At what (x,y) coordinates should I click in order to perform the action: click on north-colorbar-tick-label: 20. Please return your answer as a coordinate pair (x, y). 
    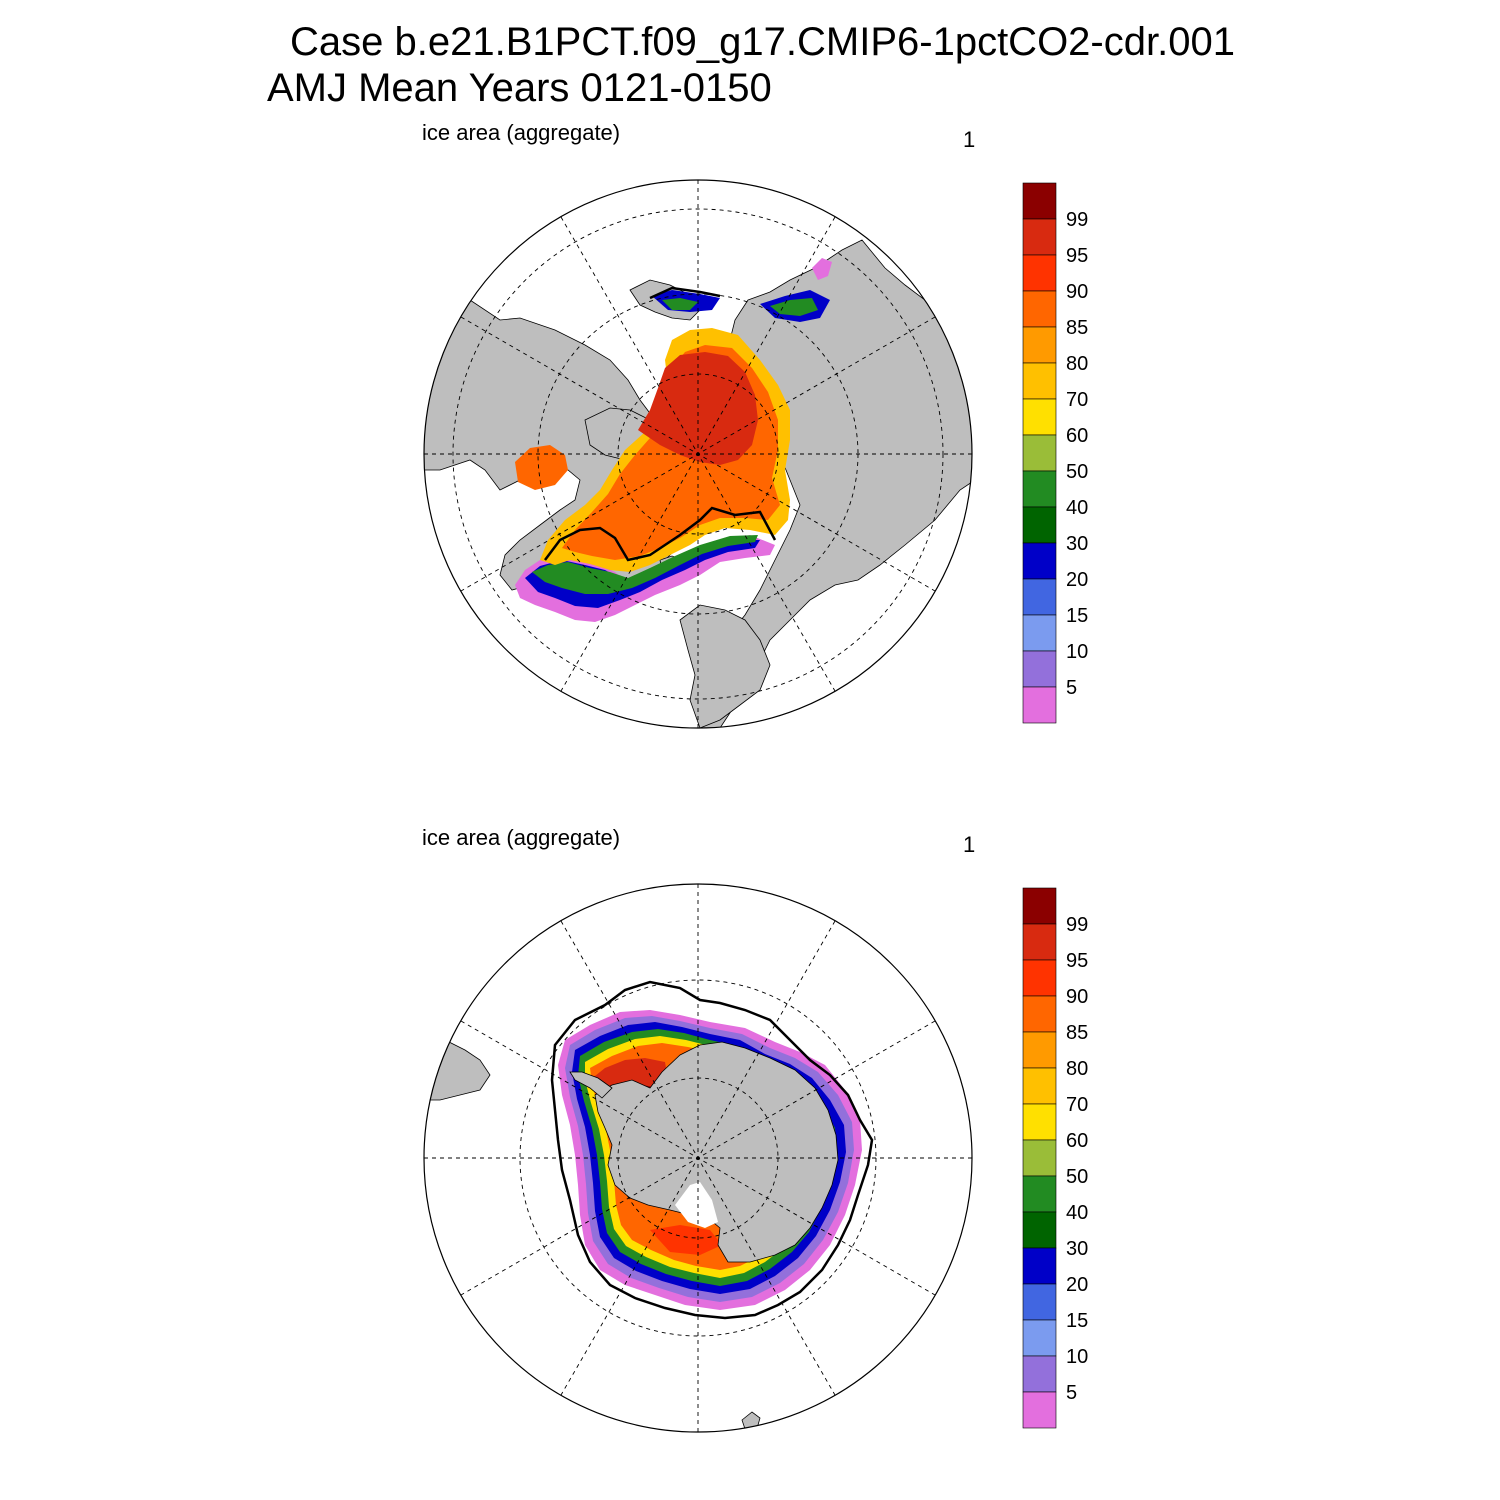
    Looking at the image, I should click on (1077, 580).